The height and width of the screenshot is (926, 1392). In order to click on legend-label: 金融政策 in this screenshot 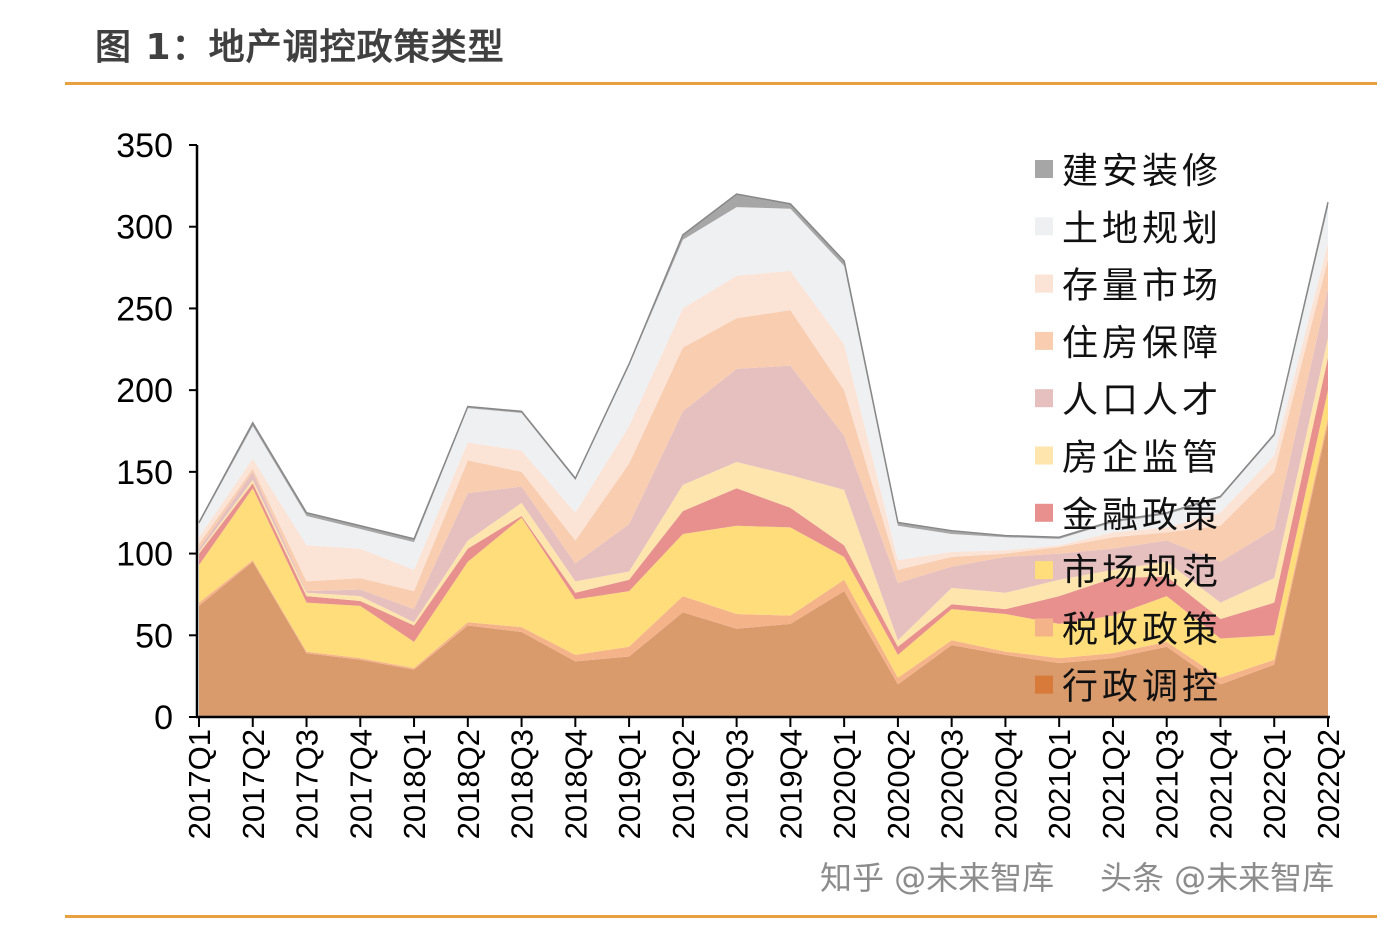, I will do `click(1142, 515)`.